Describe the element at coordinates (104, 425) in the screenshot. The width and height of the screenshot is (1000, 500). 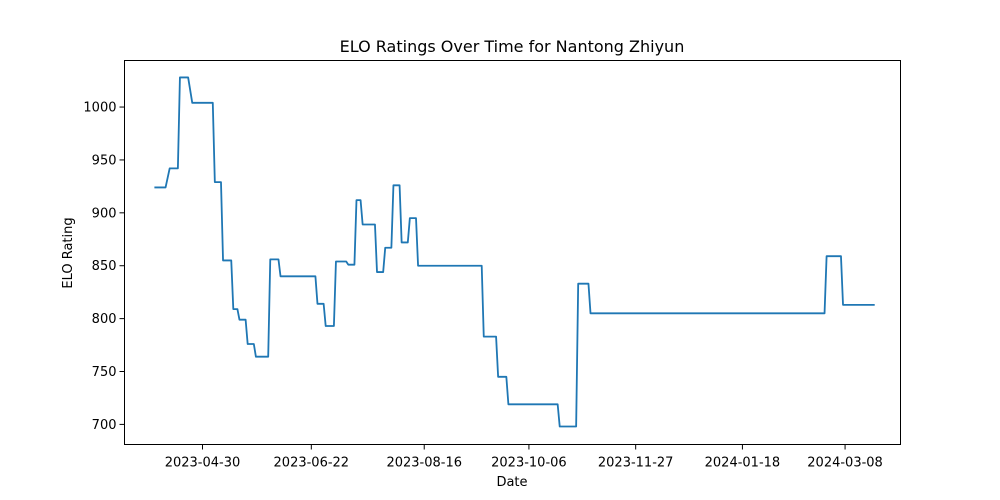
I see `y-tick-label: 700` at that location.